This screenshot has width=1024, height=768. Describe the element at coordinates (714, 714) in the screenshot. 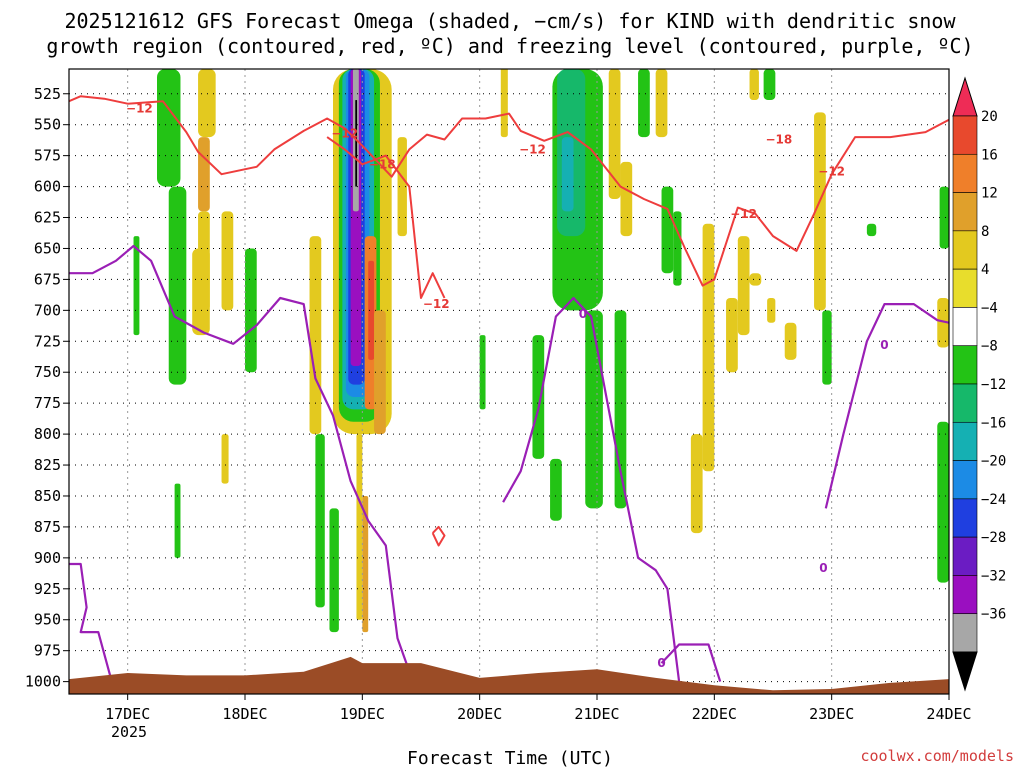

I see `x-tick-label: 22DEC` at that location.